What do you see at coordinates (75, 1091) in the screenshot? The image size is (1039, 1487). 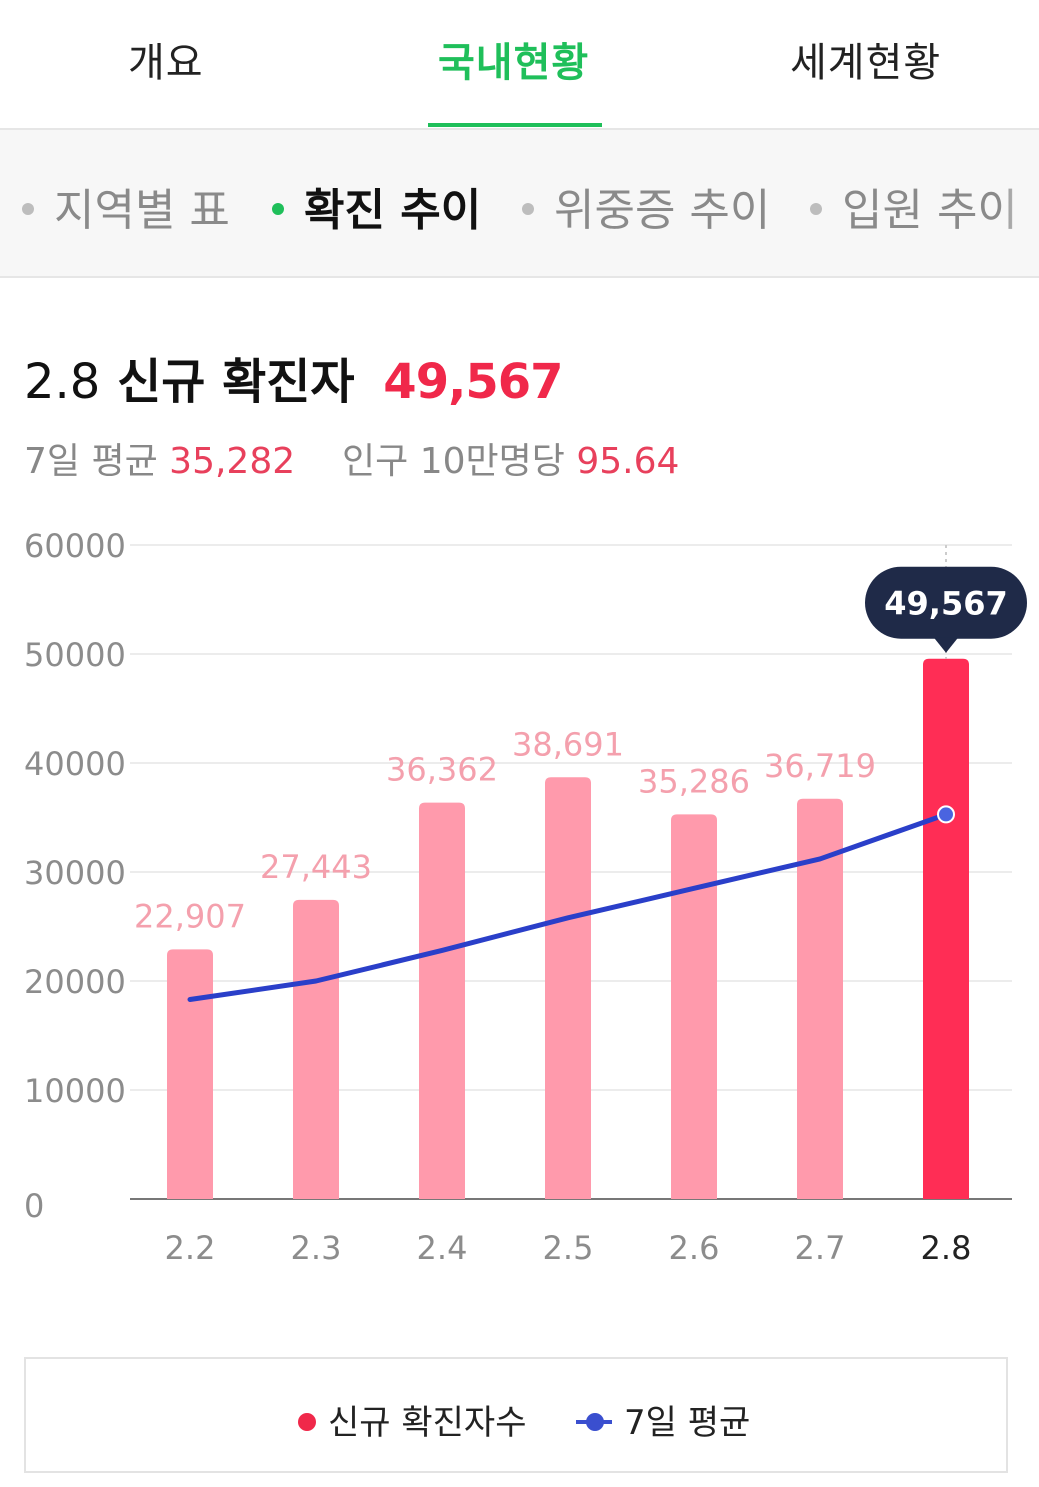 I see `y-tick-label: 10000` at bounding box center [75, 1091].